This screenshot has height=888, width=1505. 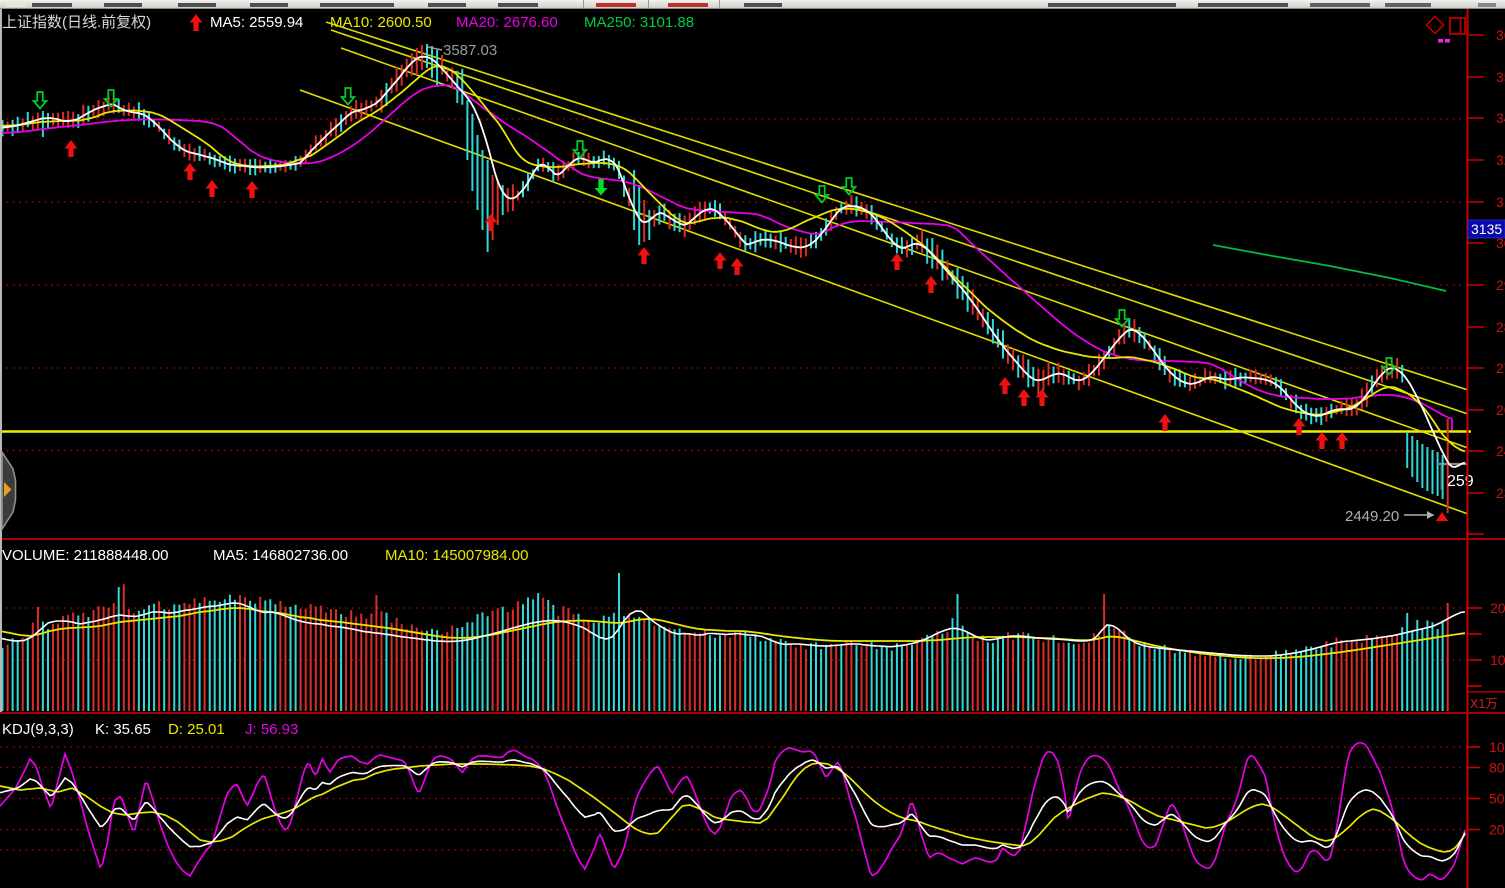 I want to click on svg-text: 80, so click(x=1497, y=768).